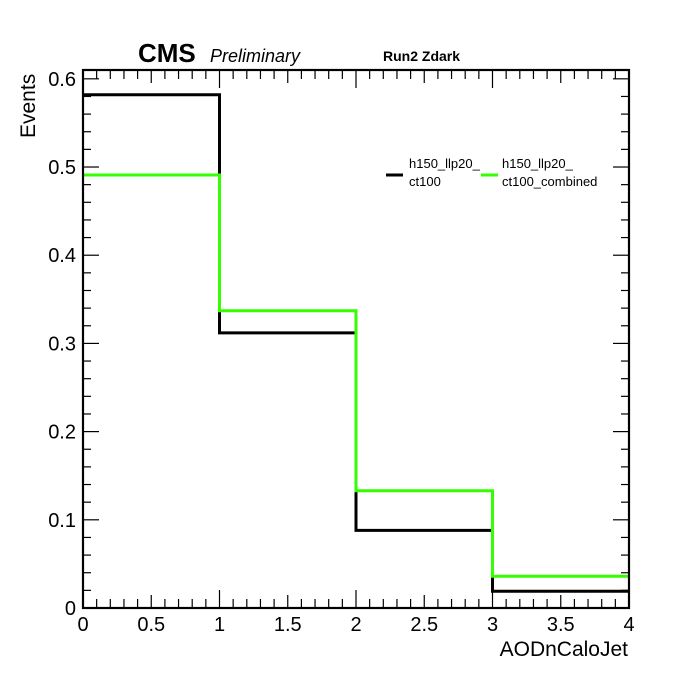 The width and height of the screenshot is (698, 692). I want to click on preliminary-label: Preliminary, so click(255, 56).